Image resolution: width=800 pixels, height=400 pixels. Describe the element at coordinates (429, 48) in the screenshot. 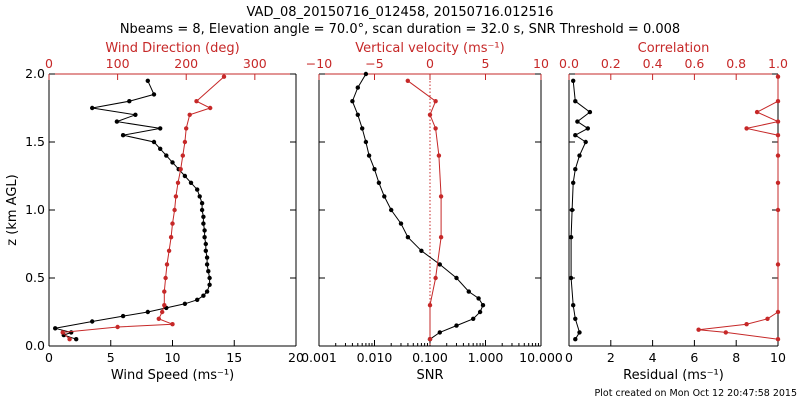

I see `x-axis-label-top: Vertical velocity (ms⁻¹)` at that location.